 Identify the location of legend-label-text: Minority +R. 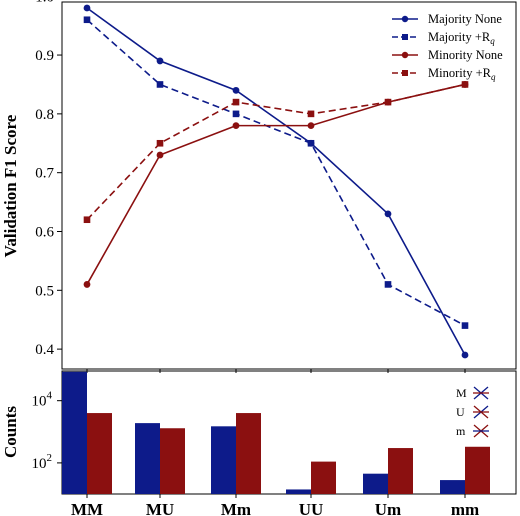
(460, 73).